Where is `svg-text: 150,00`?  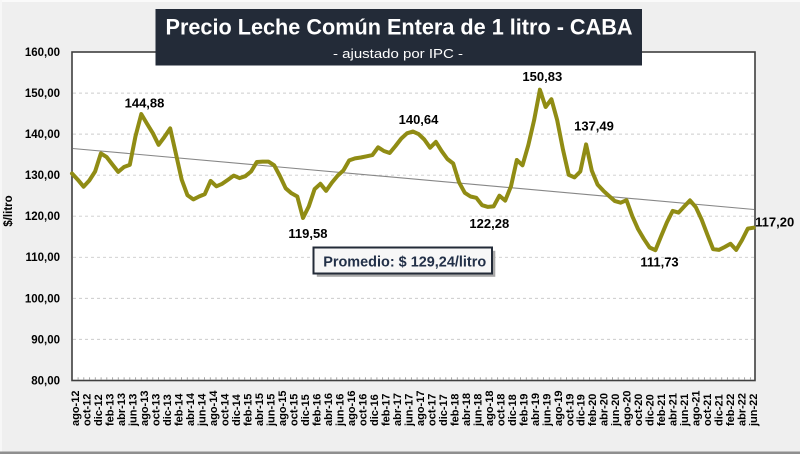 svg-text: 150,00 is located at coordinates (42, 94).